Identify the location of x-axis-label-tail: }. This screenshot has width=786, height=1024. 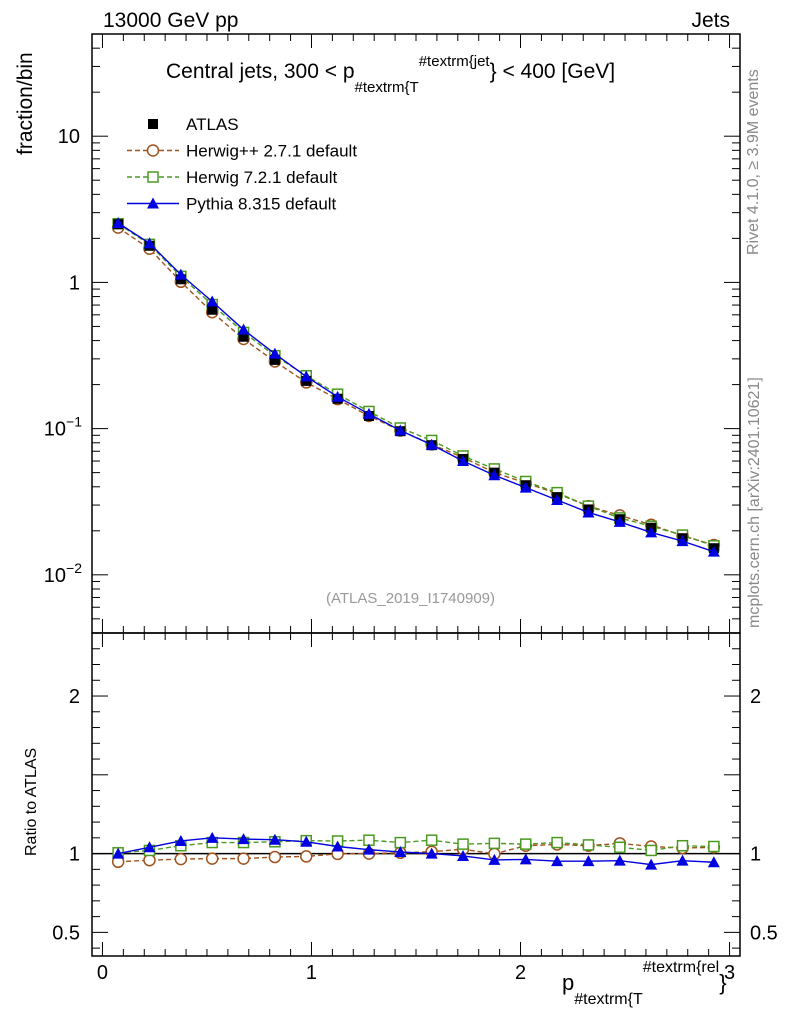
(723, 982).